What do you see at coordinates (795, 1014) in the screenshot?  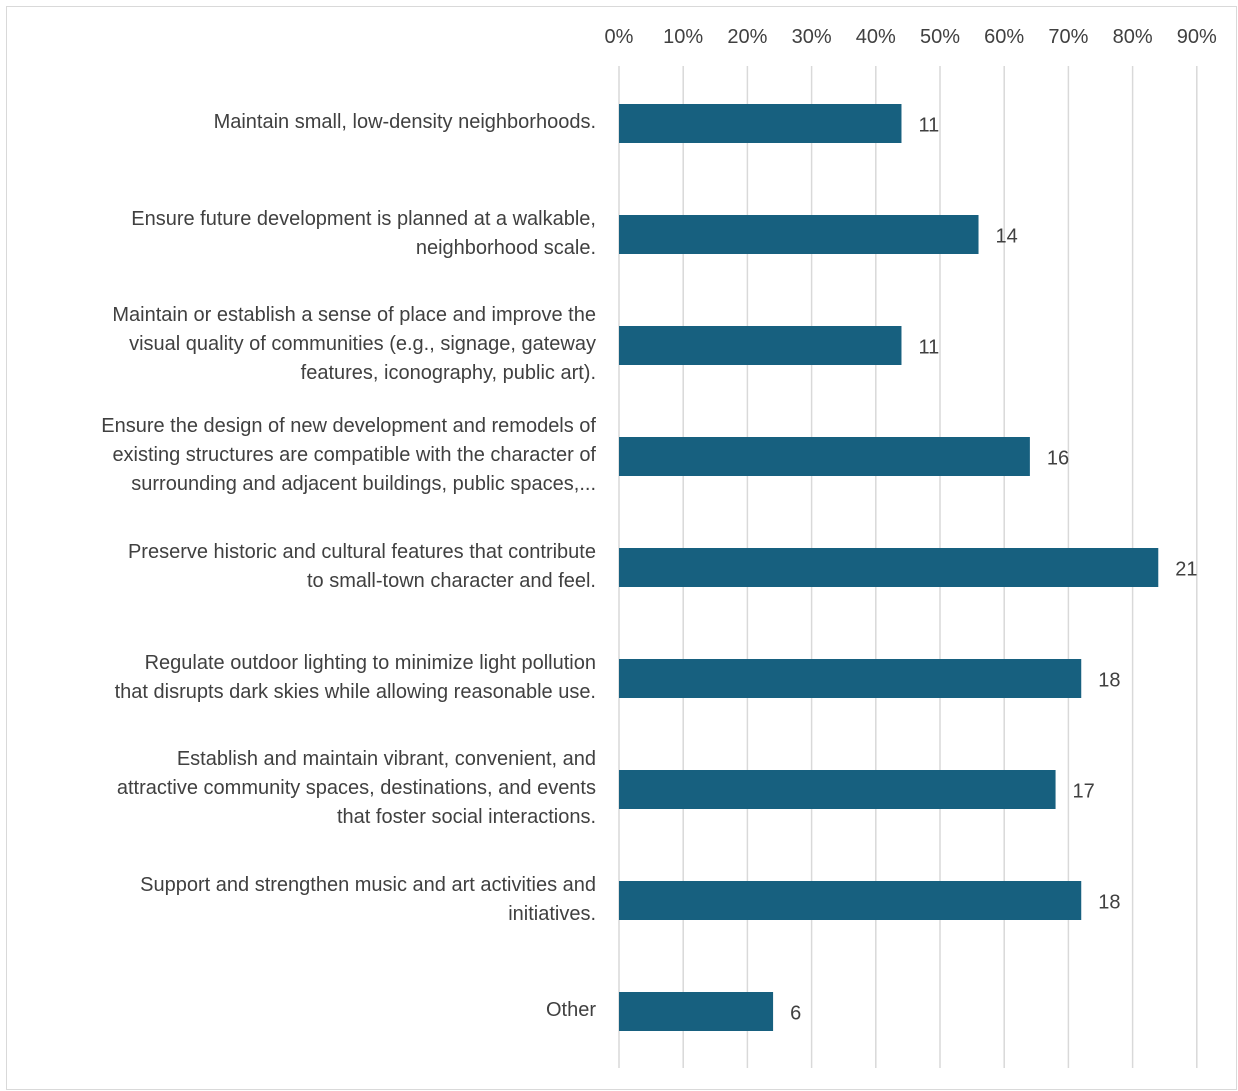 I see `data-label: 6` at bounding box center [795, 1014].